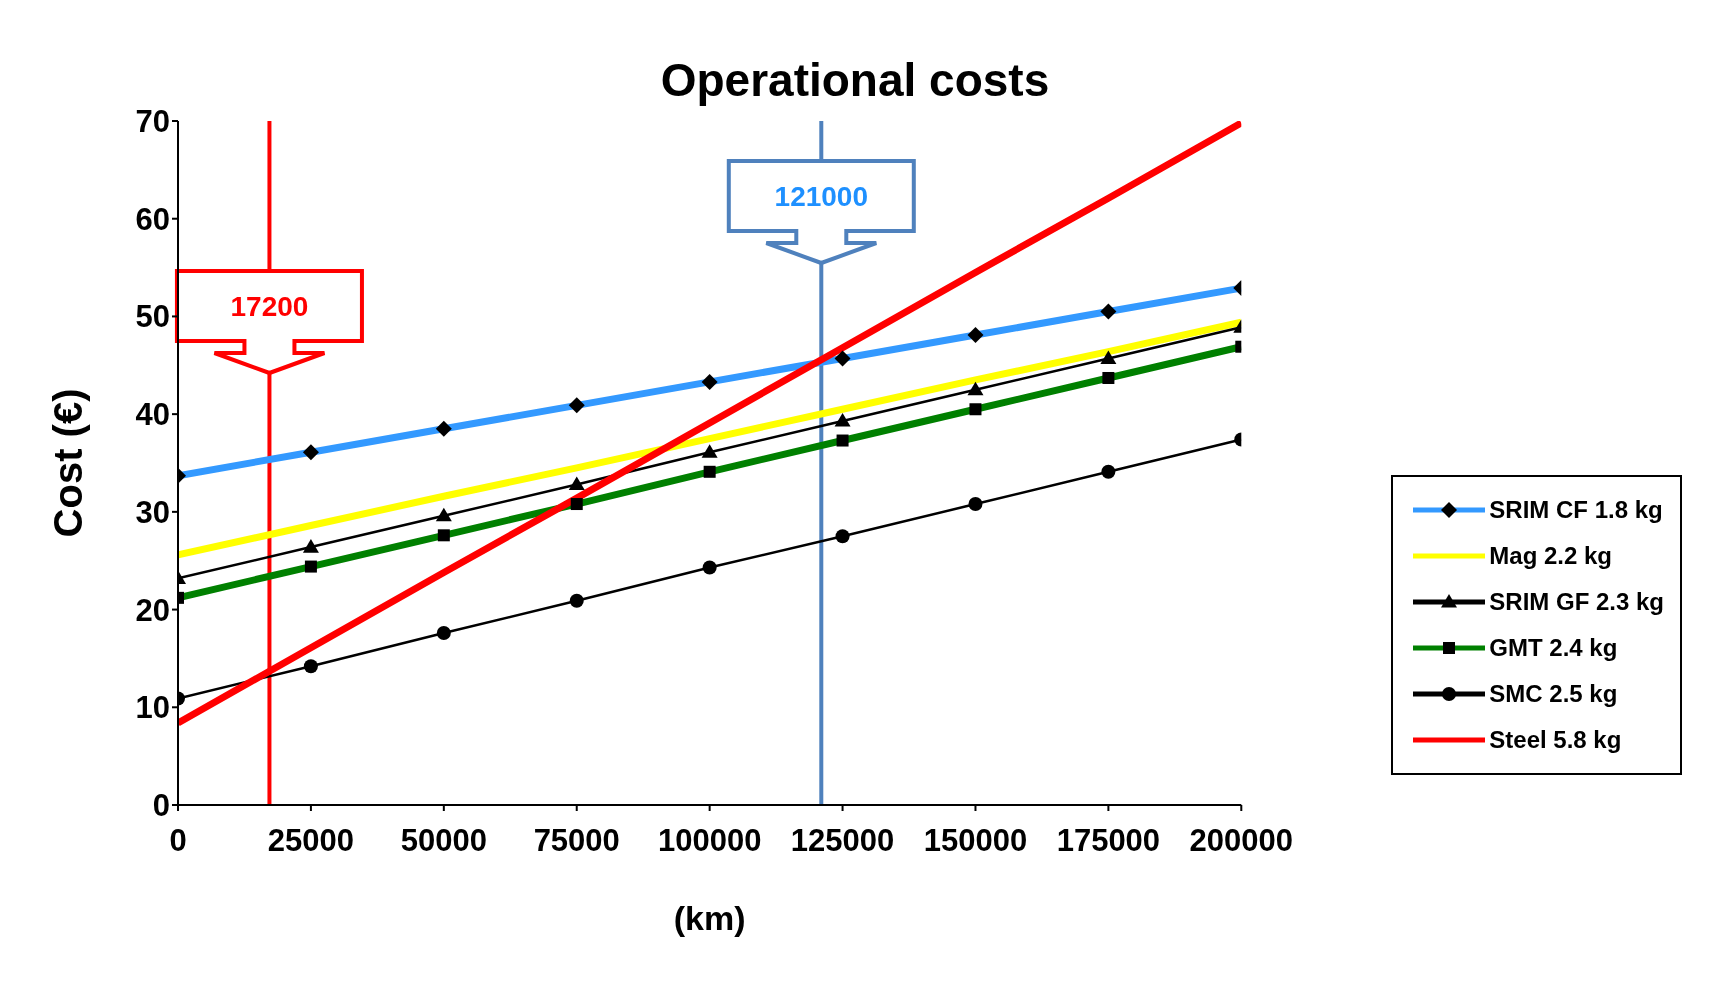  I want to click on chart-title: Operational costs, so click(855, 80).